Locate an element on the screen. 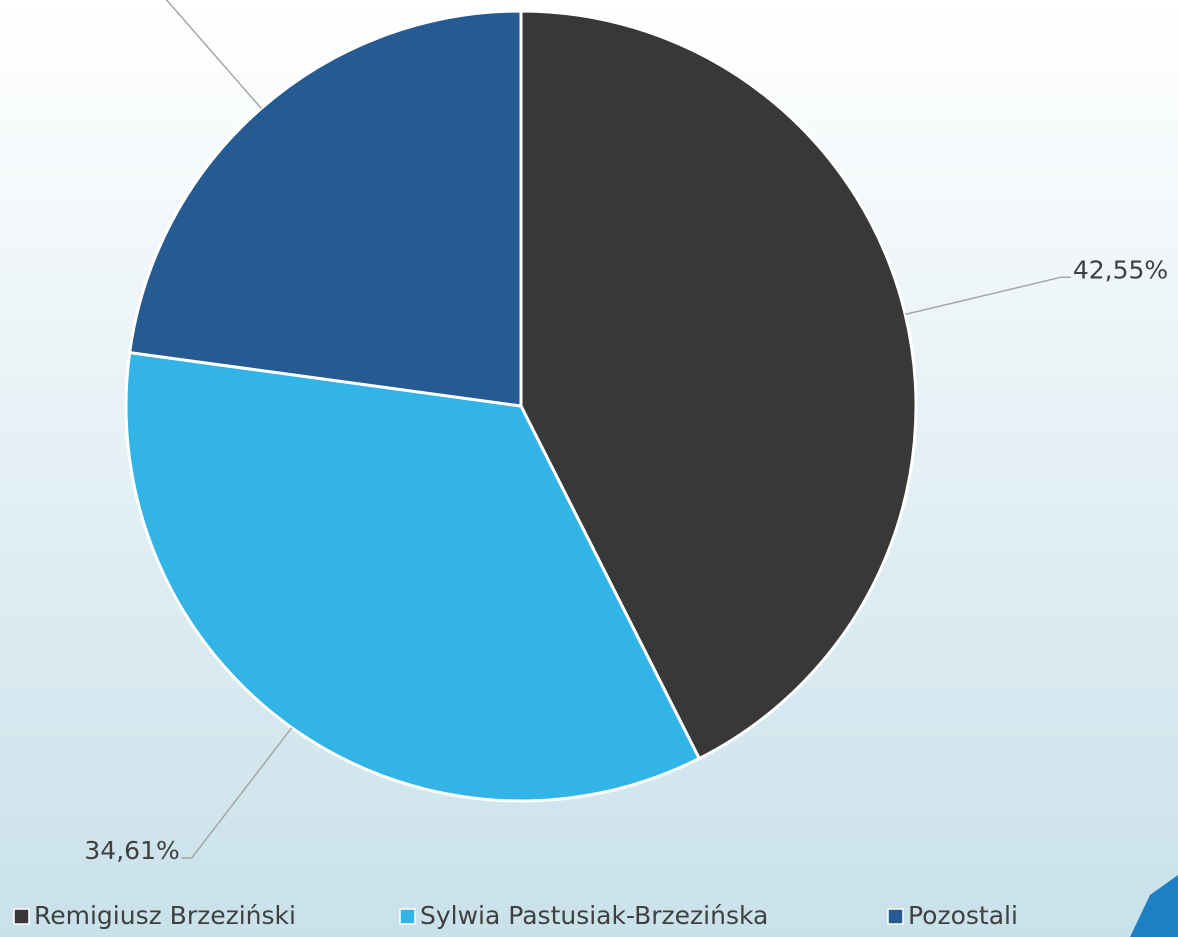 The width and height of the screenshot is (1178, 937). slice is located at coordinates (325, 208).